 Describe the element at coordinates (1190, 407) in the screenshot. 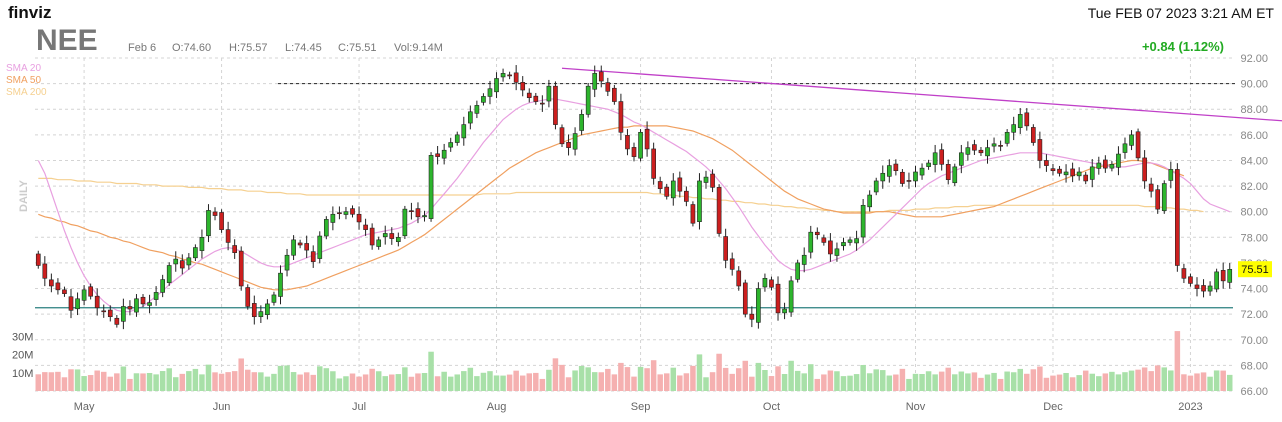

I see `x-tick-label: 2023` at that location.